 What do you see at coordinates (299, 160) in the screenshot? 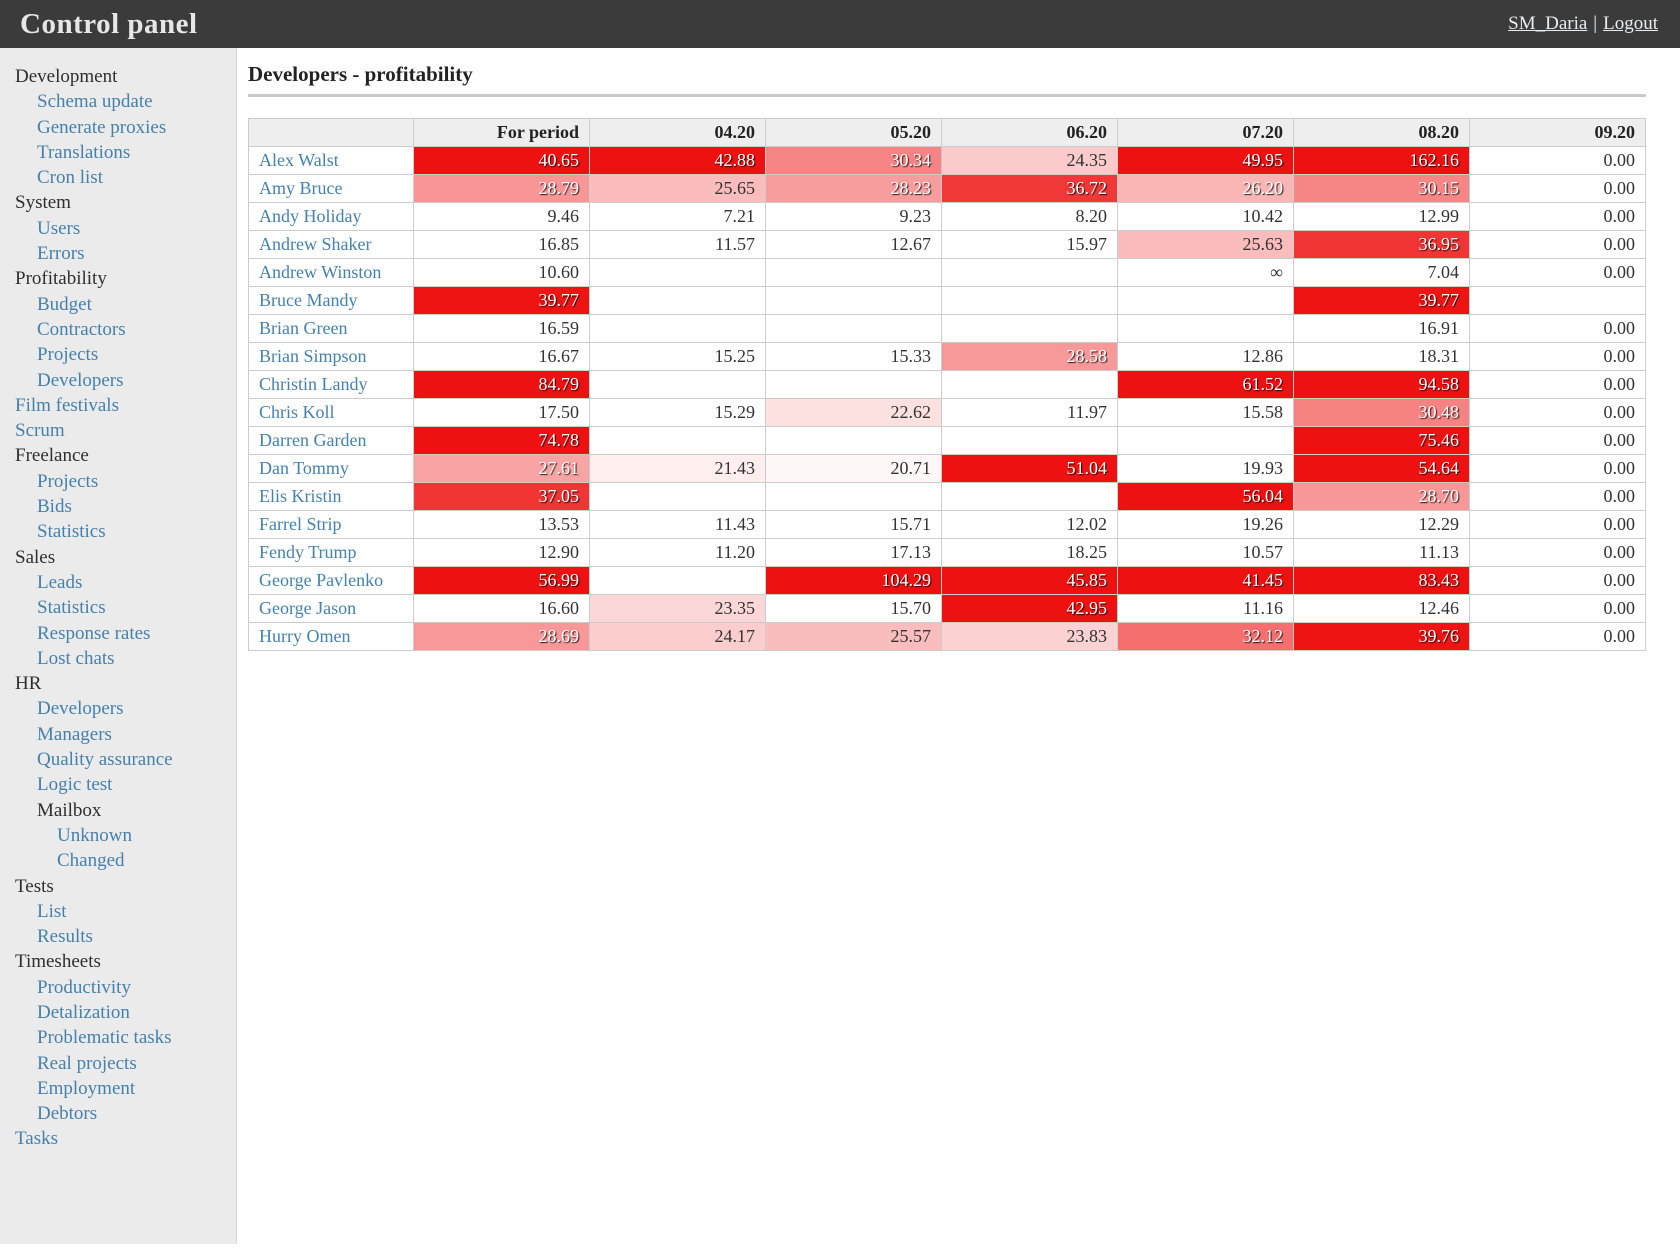
I see `developer-link-alex-walst: Alex Walst` at bounding box center [299, 160].